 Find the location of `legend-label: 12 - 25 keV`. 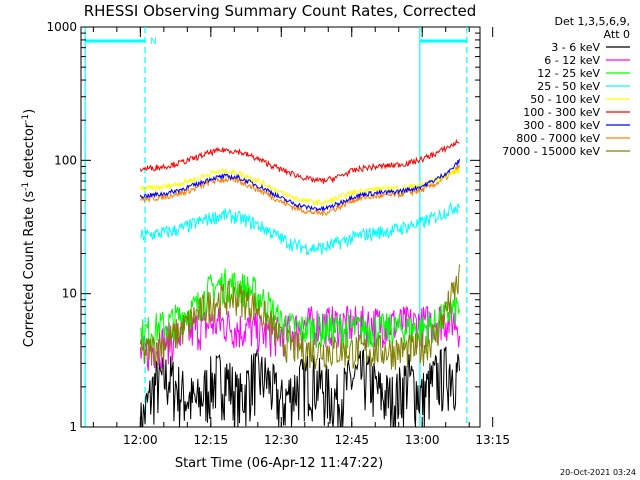

legend-label: 12 - 25 keV is located at coordinates (568, 73).